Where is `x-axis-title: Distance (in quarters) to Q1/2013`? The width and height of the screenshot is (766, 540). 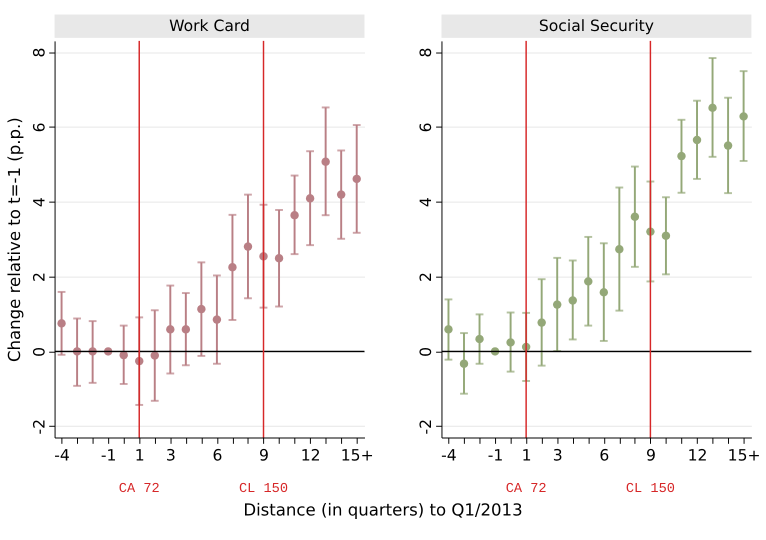 x-axis-title: Distance (in quarters) to Q1/2013 is located at coordinates (383, 510).